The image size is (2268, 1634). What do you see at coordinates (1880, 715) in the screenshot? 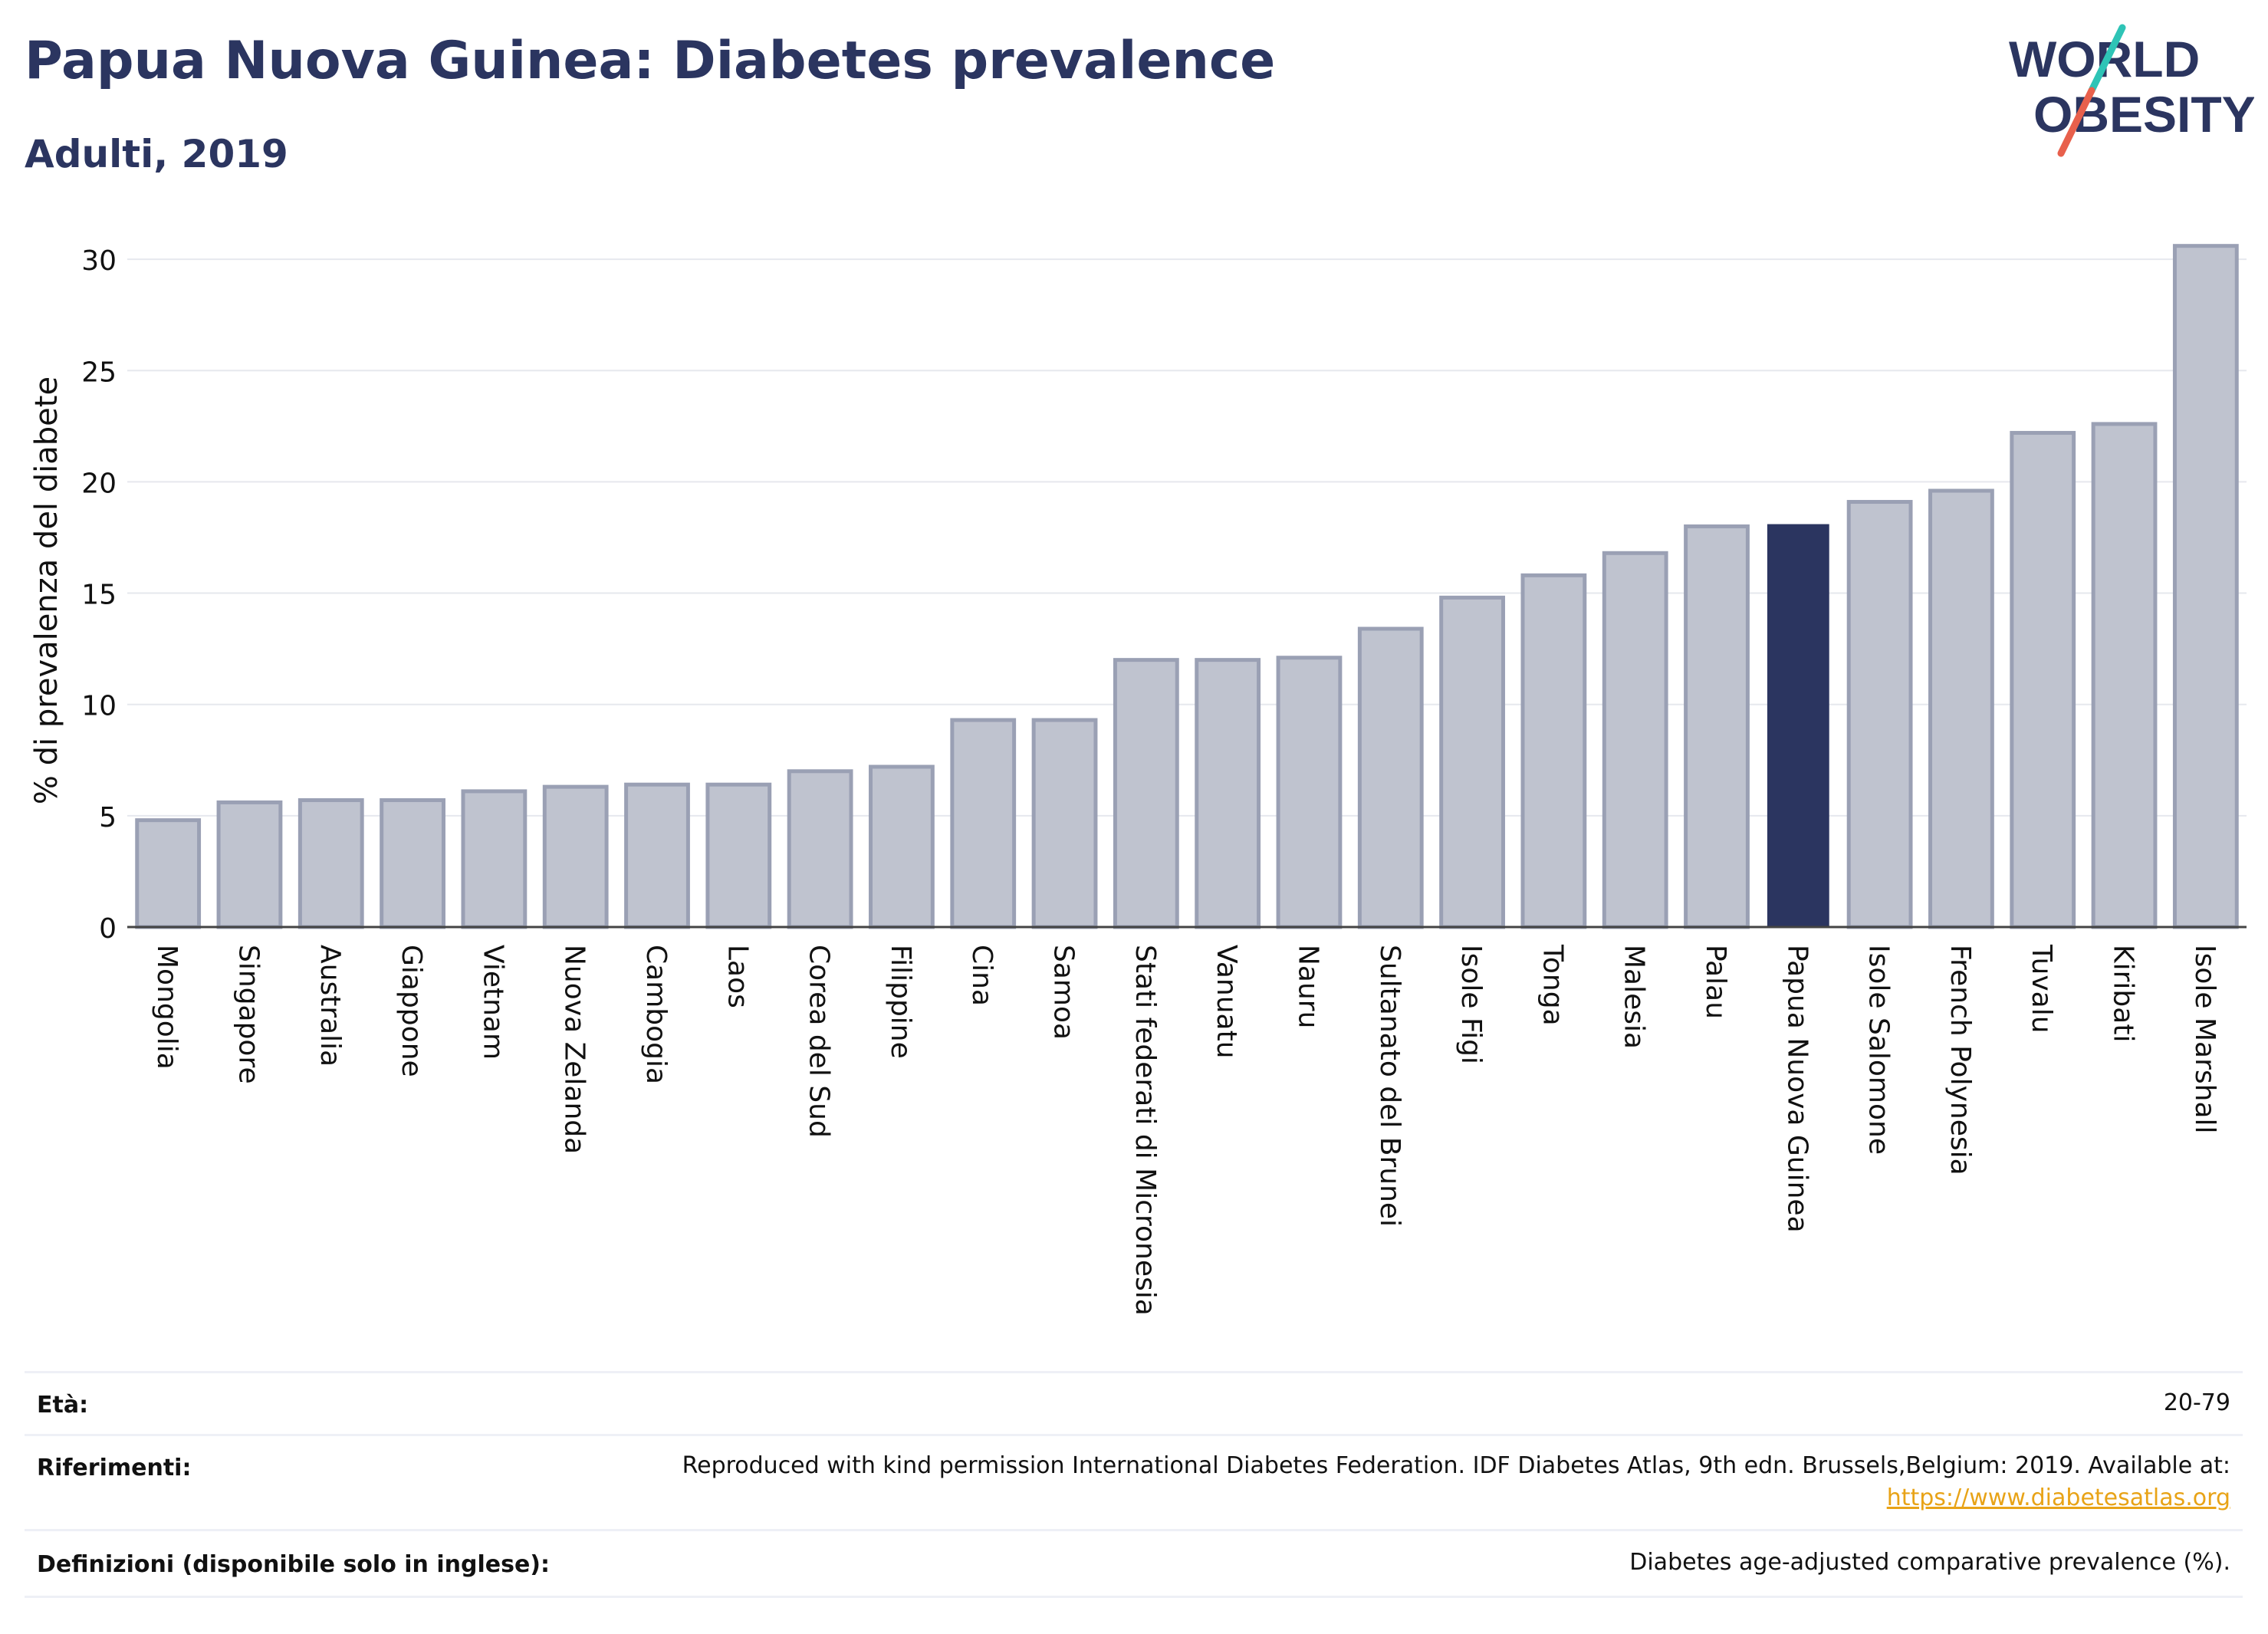
I see `bar-isole-salomone` at bounding box center [1880, 715].